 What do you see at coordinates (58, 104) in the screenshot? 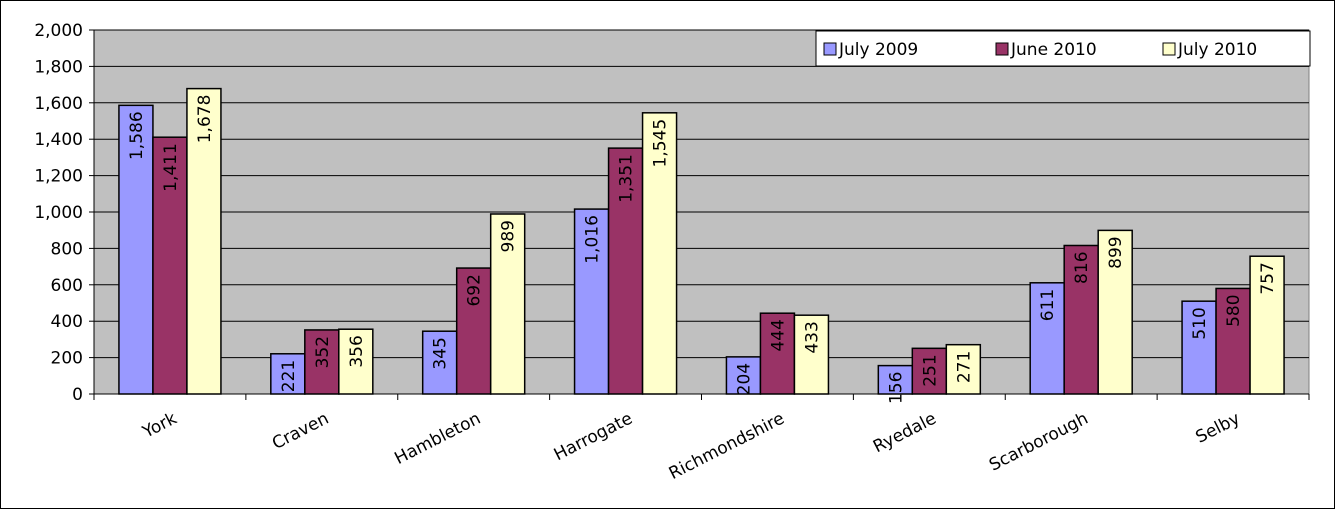
I see `y-tick-label: 1,600` at bounding box center [58, 104].